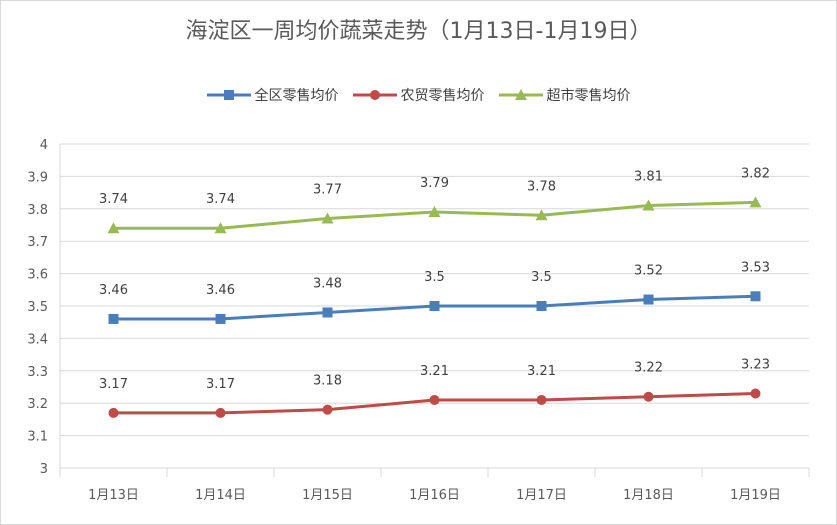 The width and height of the screenshot is (837, 525). I want to click on legend-item-2: 超市零售均价, so click(564, 95).